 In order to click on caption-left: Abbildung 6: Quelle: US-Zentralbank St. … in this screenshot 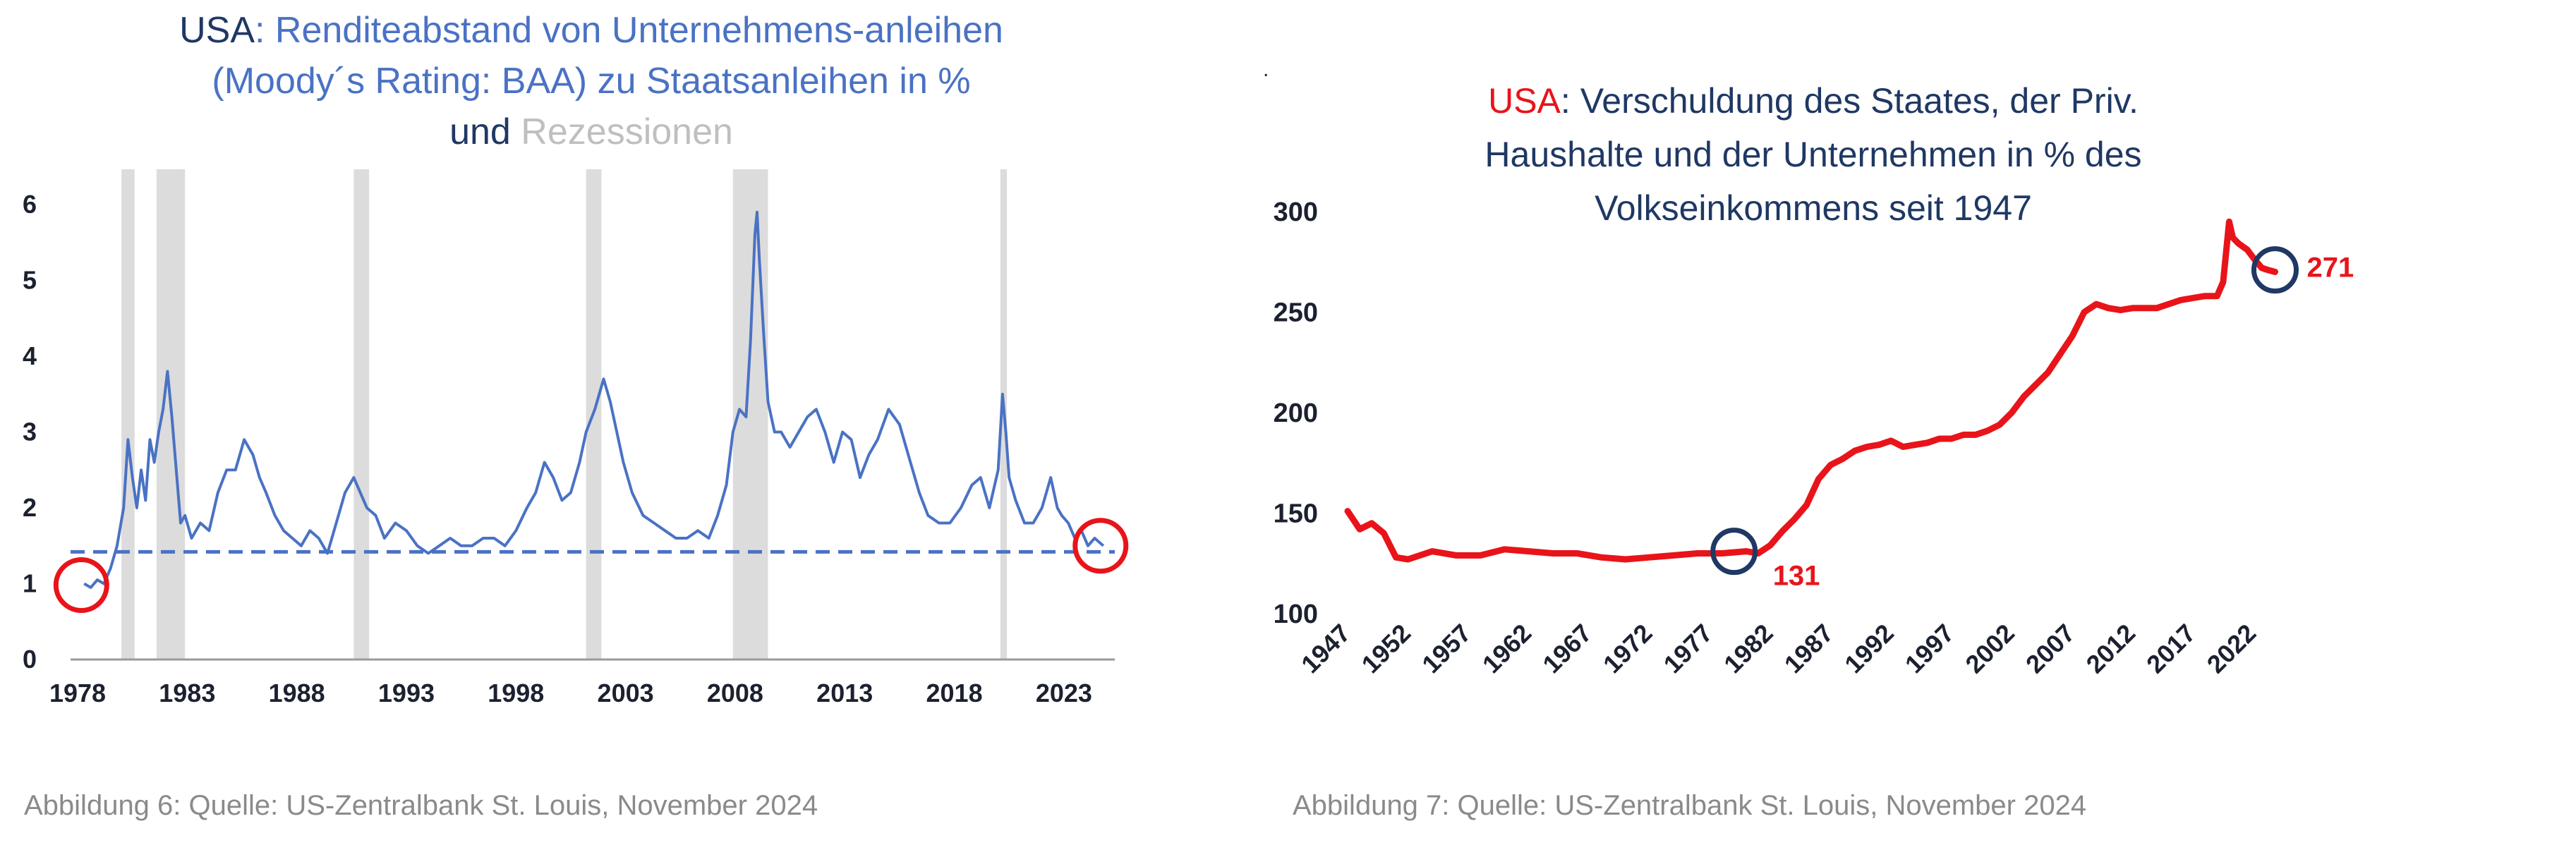, I will do `click(421, 805)`.